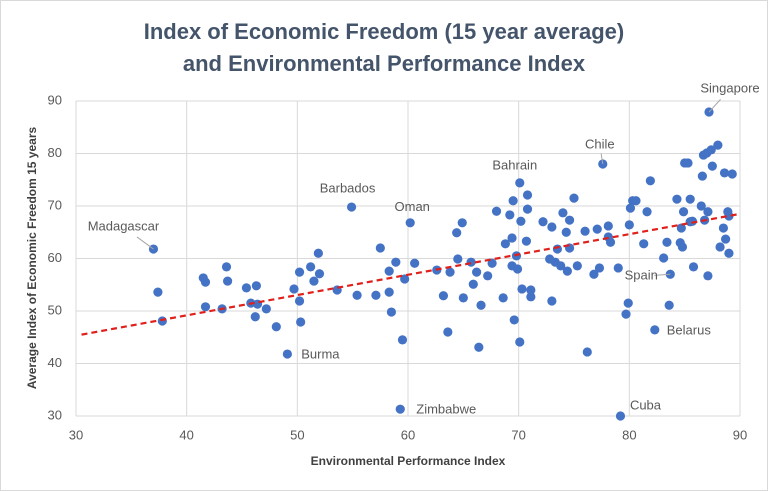 Image resolution: width=768 pixels, height=491 pixels. I want to click on annotation: Barbados, so click(348, 187).